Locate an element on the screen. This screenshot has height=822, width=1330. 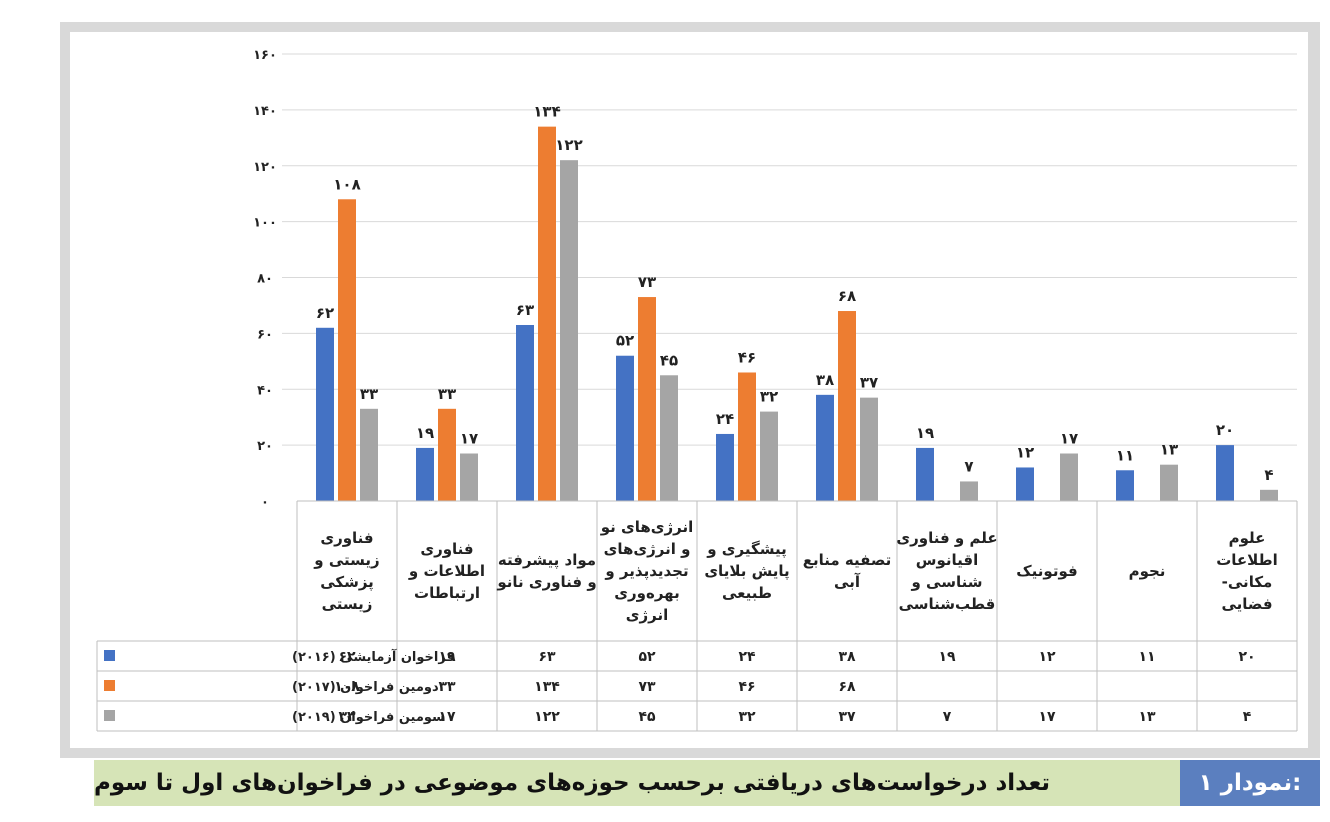
table-cell-s1-c1: ۶۲ is located at coordinates (347, 657).